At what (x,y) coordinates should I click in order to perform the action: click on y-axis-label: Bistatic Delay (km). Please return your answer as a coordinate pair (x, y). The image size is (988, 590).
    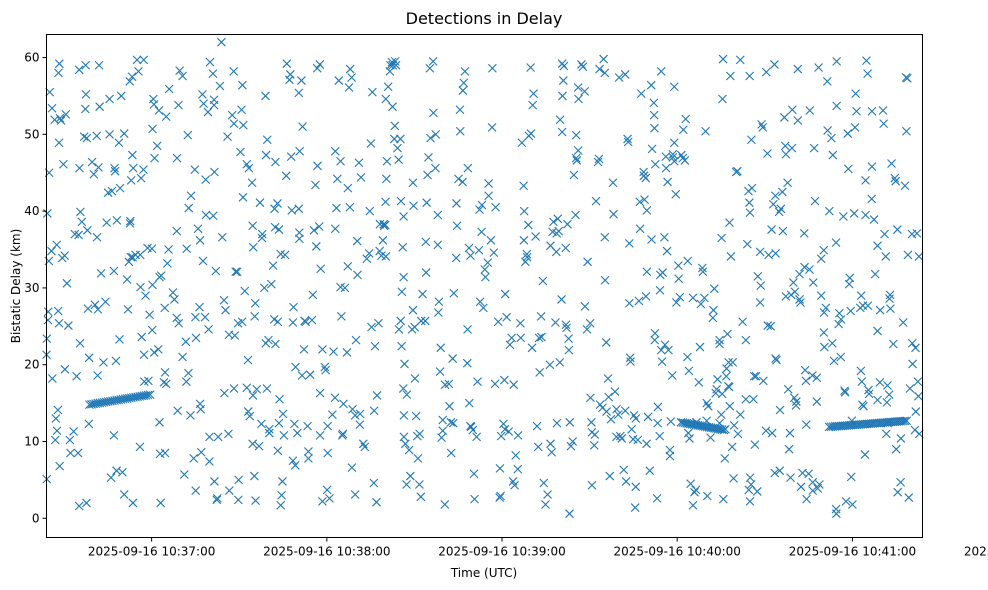
    Looking at the image, I should click on (16, 286).